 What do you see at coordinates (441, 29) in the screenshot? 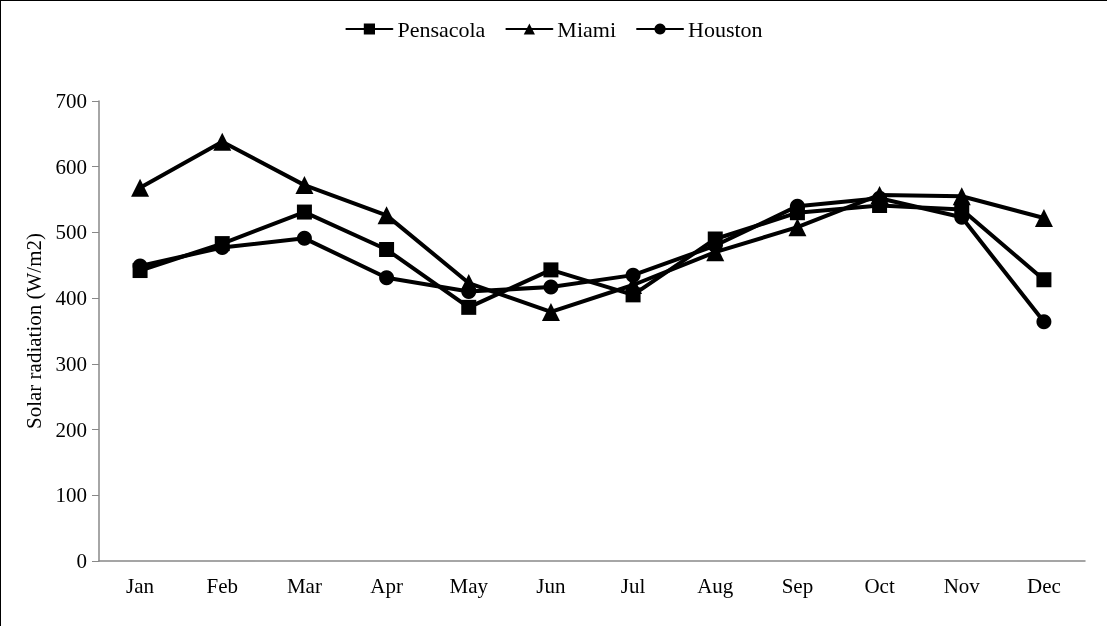
I see `legend-label: Pensacola` at bounding box center [441, 29].